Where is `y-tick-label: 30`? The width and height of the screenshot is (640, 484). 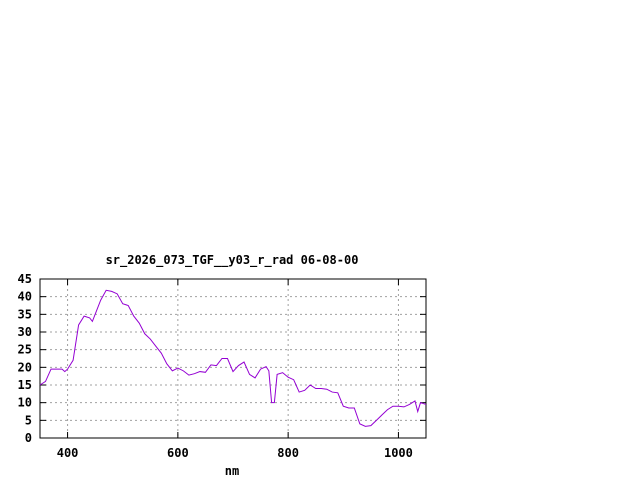
y-tick-label: 30 is located at coordinates (25, 332).